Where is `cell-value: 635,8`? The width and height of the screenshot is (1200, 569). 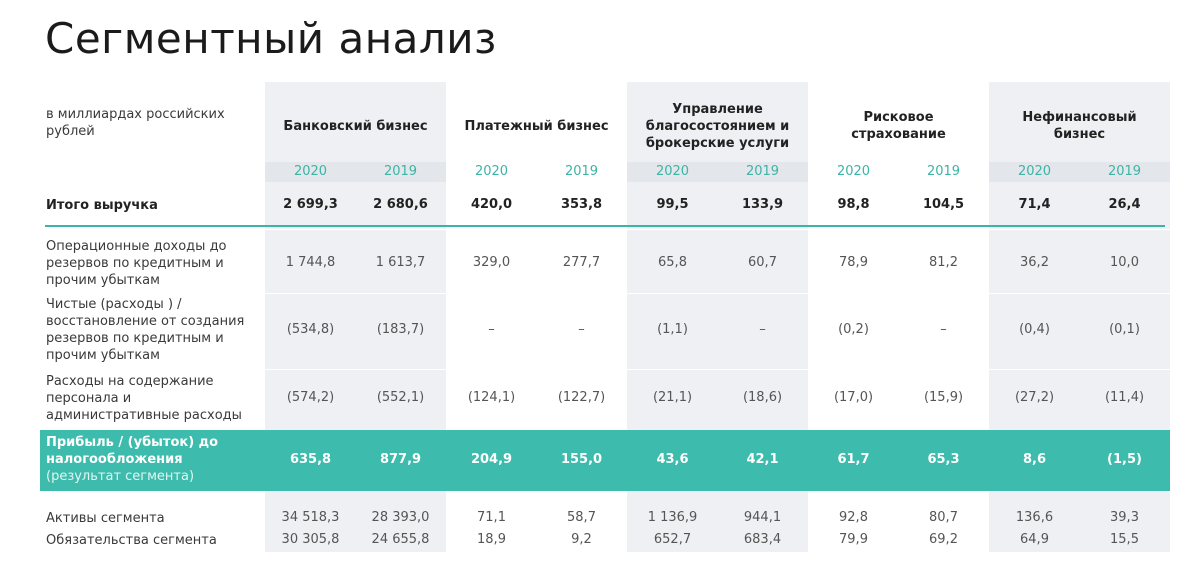 cell-value: 635,8 is located at coordinates (310, 459).